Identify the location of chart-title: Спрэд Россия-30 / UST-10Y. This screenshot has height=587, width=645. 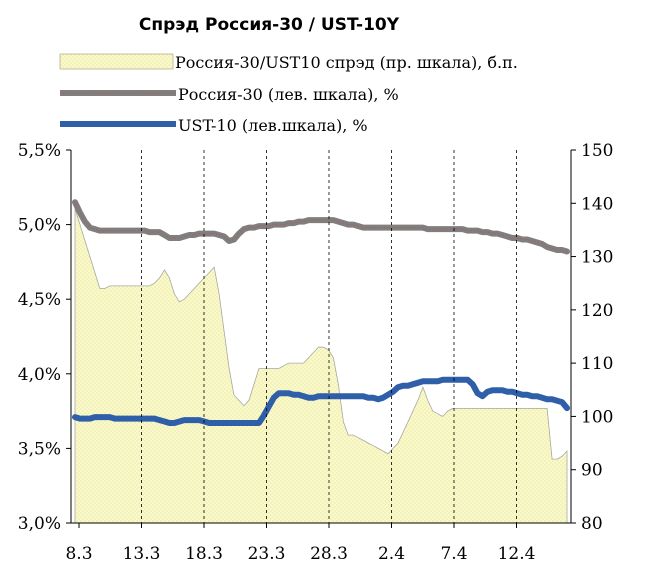
(269, 25).